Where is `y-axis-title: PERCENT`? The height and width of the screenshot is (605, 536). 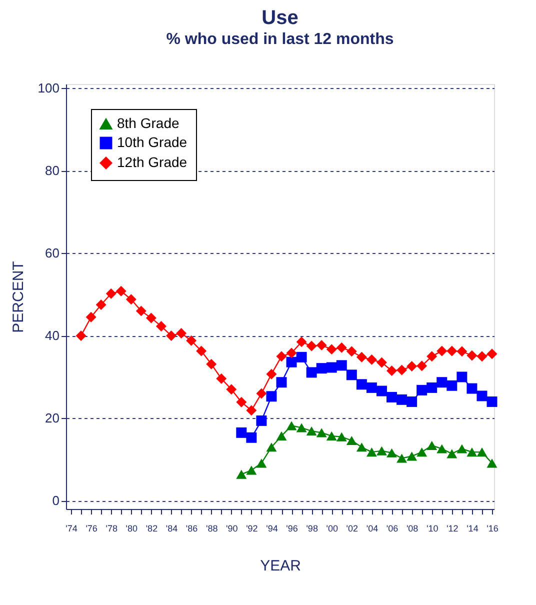
y-axis-title: PERCENT is located at coordinates (18, 297).